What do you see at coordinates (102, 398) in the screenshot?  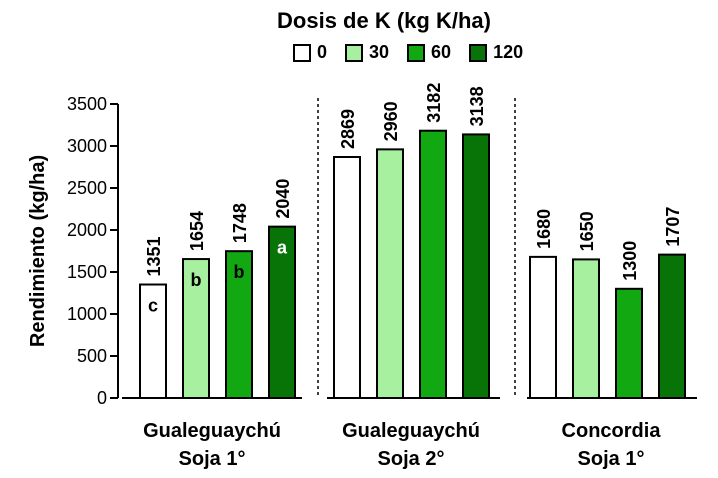 I see `y-tick-label-0: 0` at bounding box center [102, 398].